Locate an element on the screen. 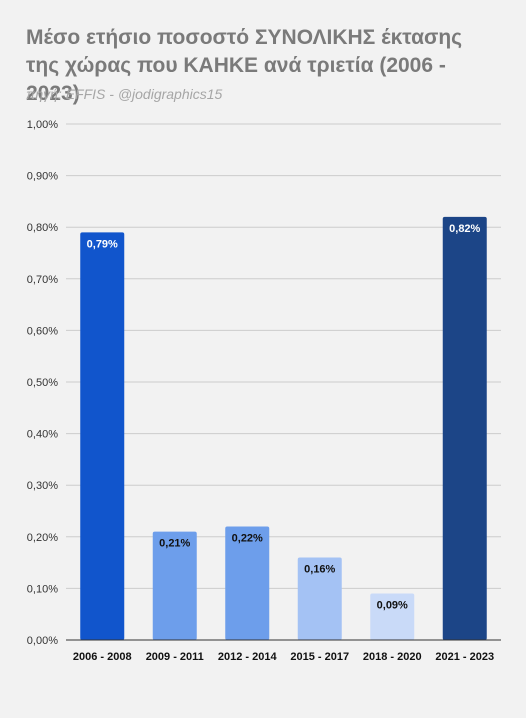 The width and height of the screenshot is (526, 718). data-label: 0,16% is located at coordinates (319, 569).